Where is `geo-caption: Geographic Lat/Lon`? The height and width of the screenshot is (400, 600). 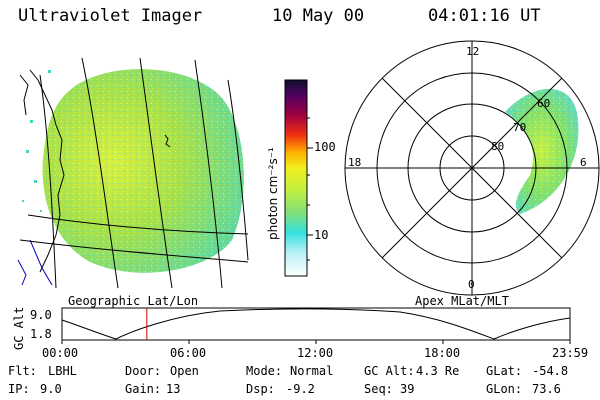 geo-caption: Geographic Lat/Lon is located at coordinates (133, 301).